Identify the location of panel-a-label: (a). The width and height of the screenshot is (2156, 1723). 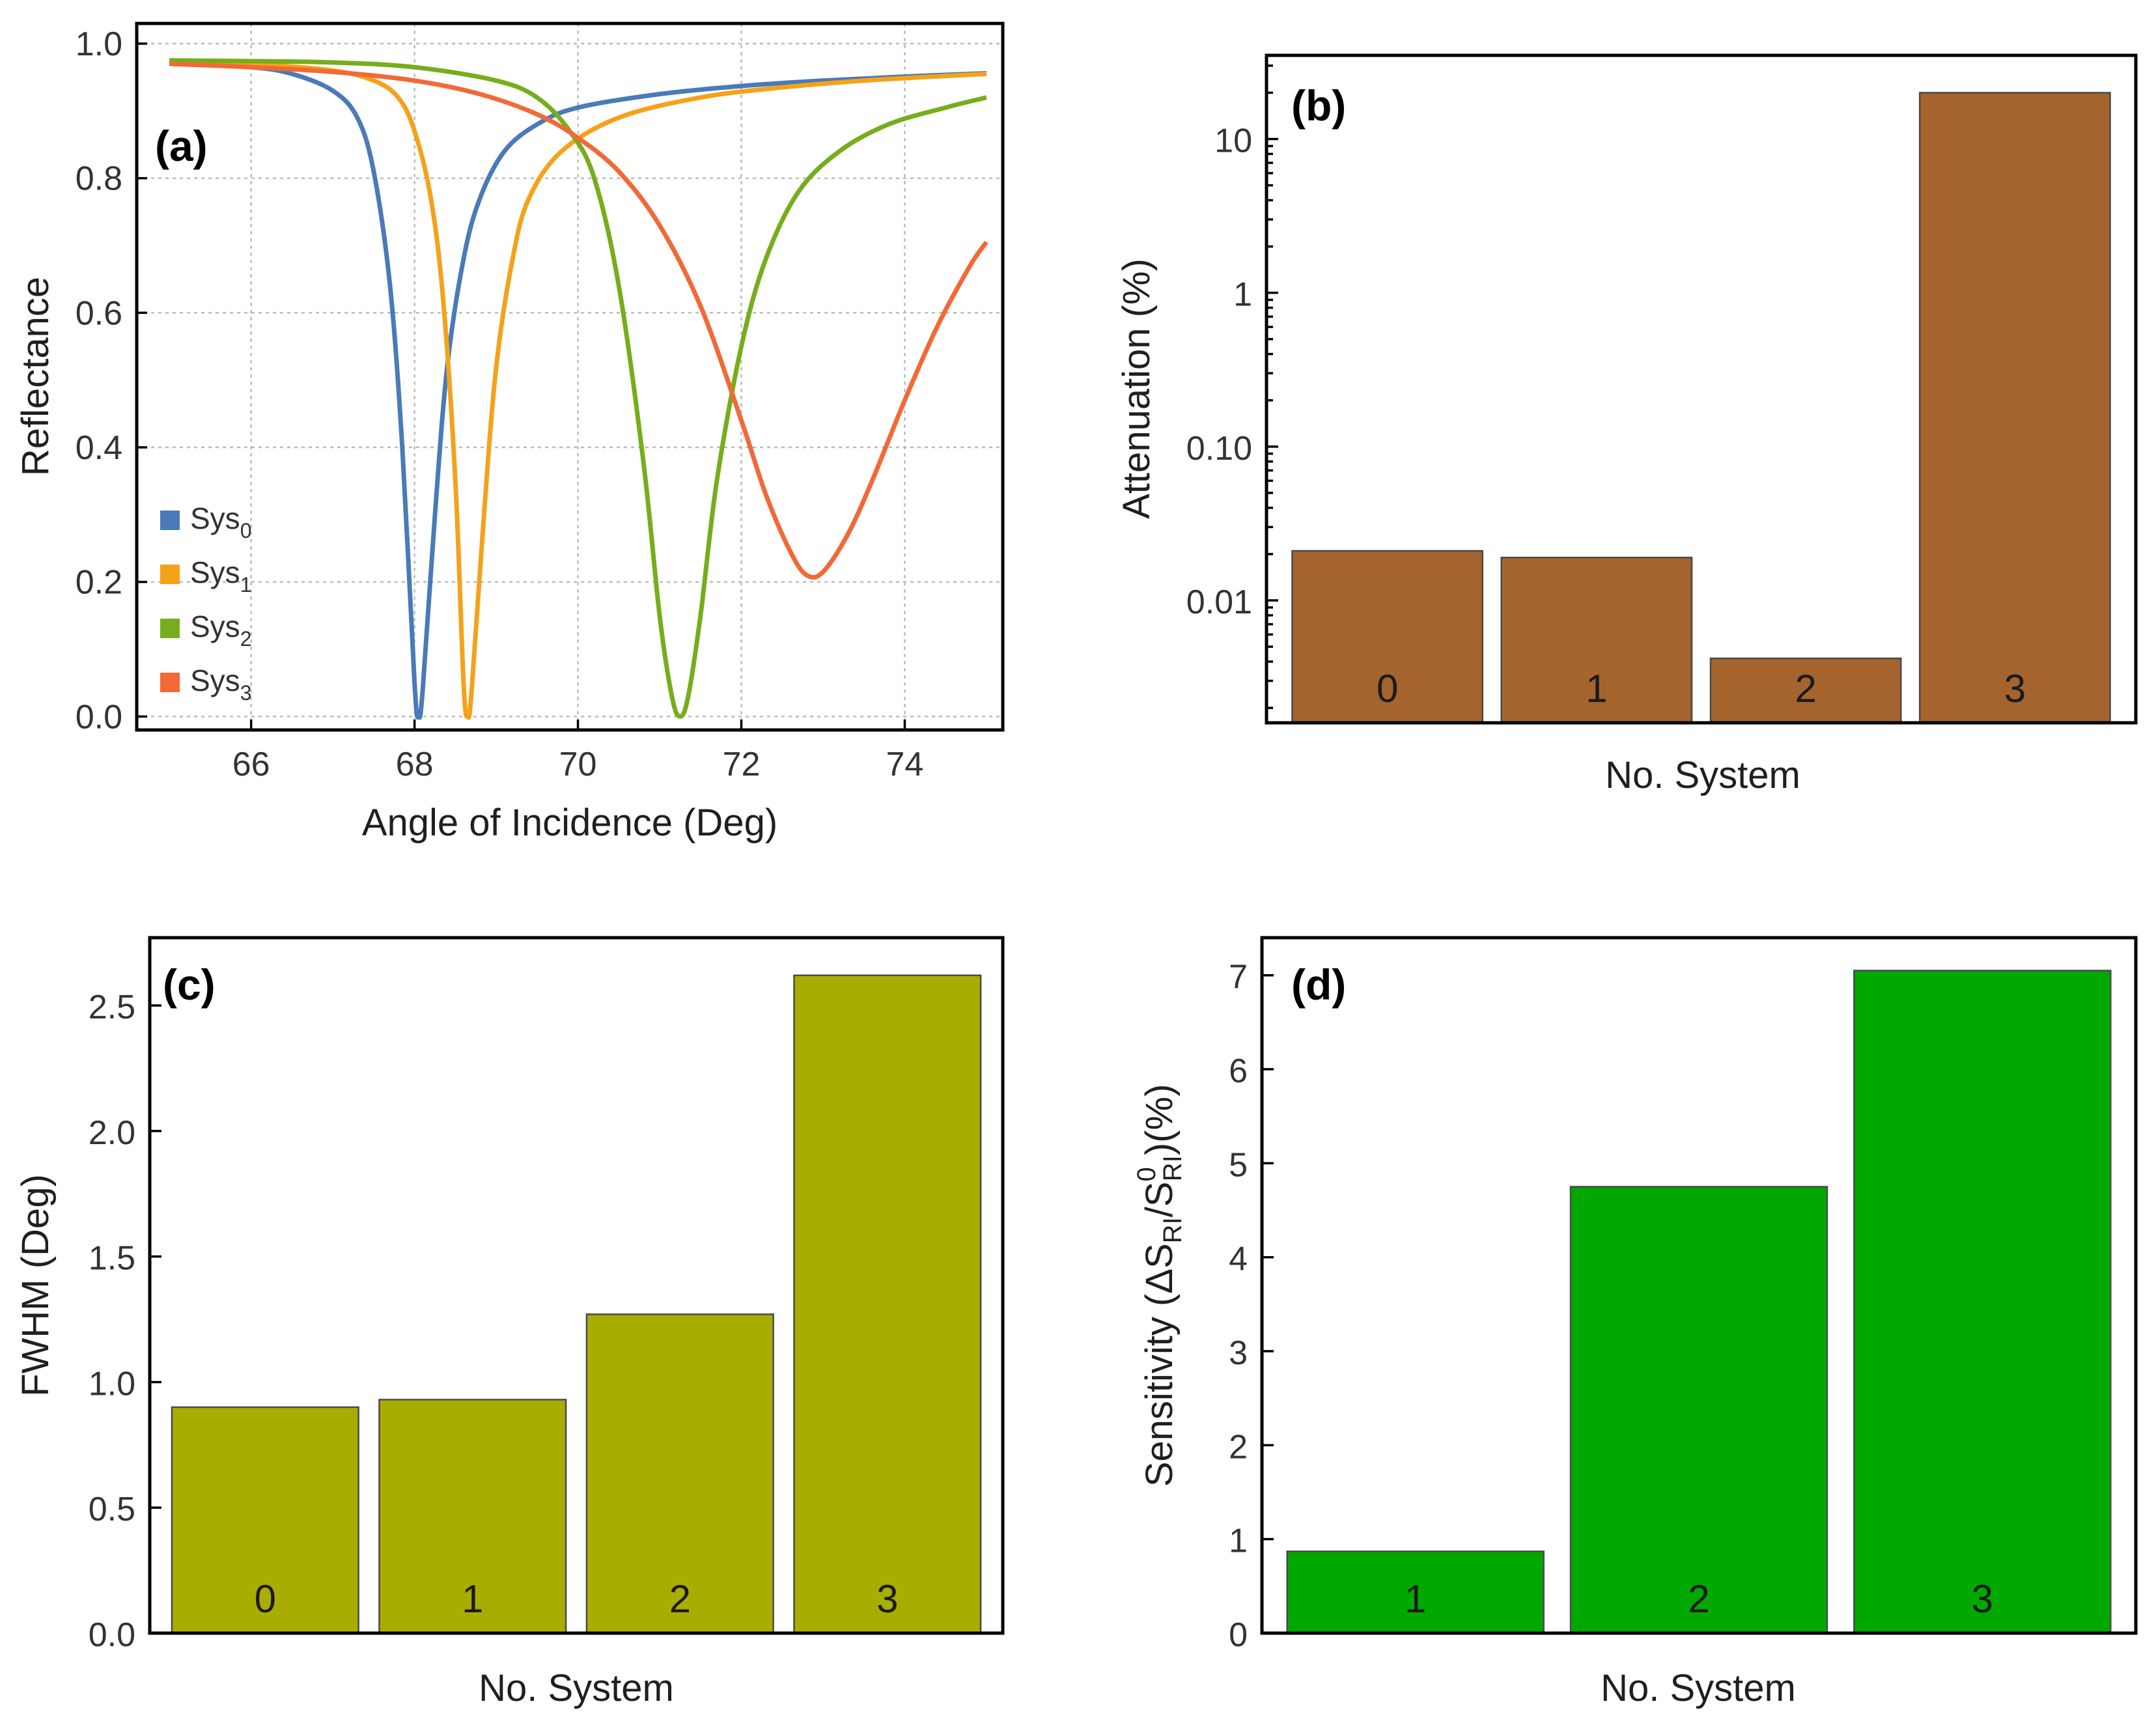
(182, 146).